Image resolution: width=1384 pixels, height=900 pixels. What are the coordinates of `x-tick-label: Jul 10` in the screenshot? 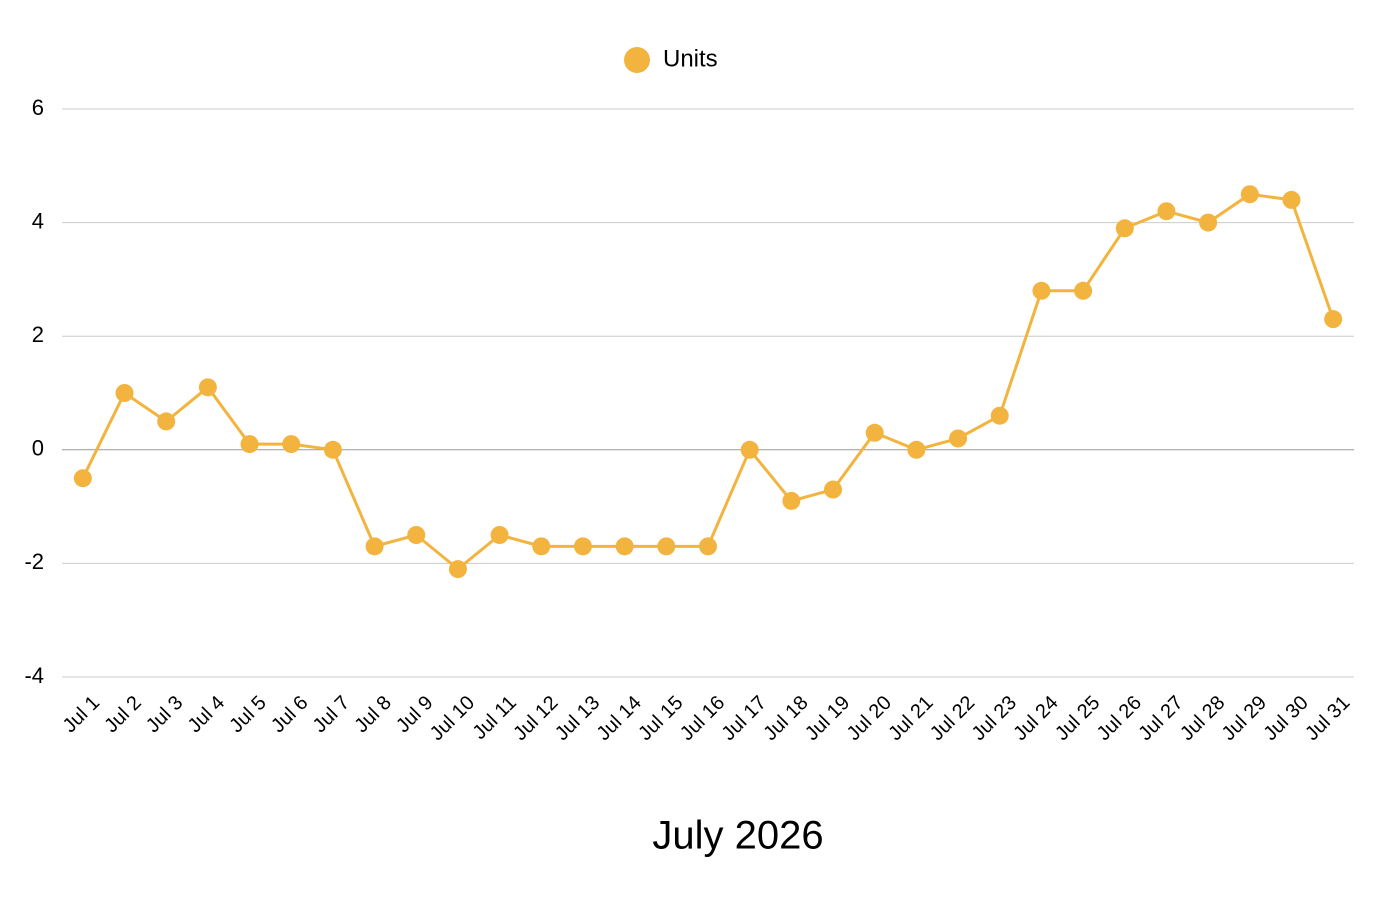 It's located at (452, 718).